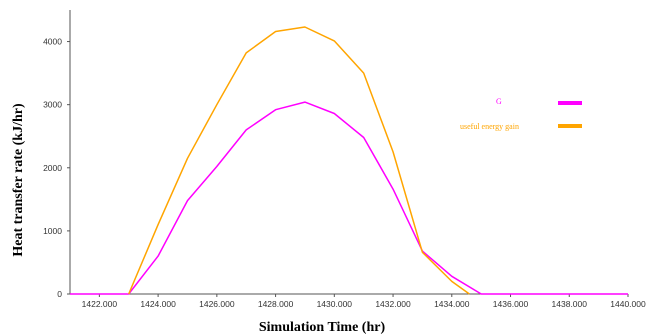 This screenshot has width=664, height=335. Describe the element at coordinates (322, 327) in the screenshot. I see `x-axis-title: Simulation Time (hr)` at that location.